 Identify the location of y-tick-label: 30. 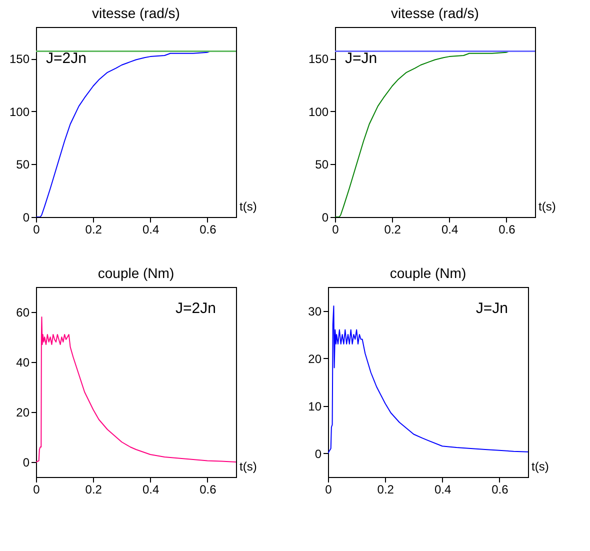
(315, 311).